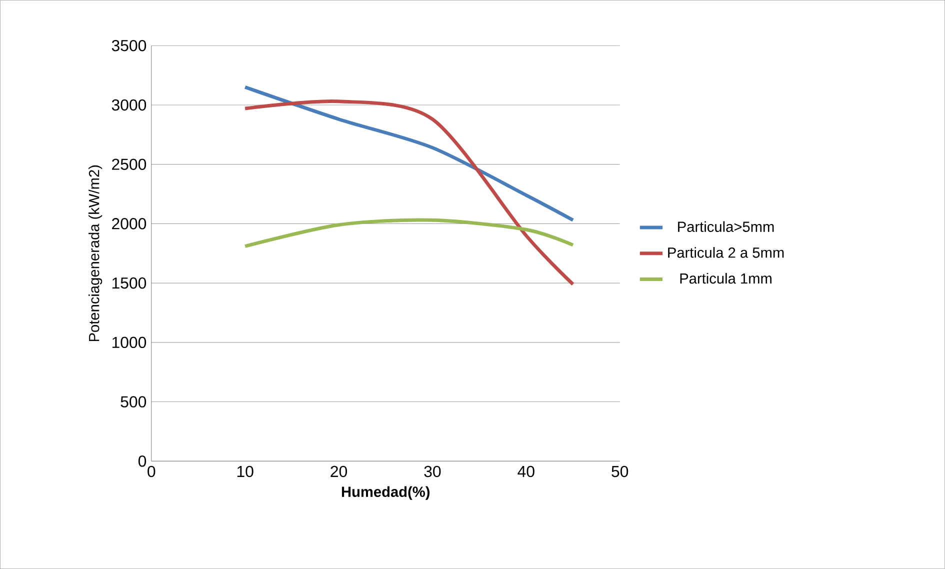 This screenshot has height=569, width=945. Describe the element at coordinates (129, 46) in the screenshot. I see `y-tick-label: 3500` at that location.